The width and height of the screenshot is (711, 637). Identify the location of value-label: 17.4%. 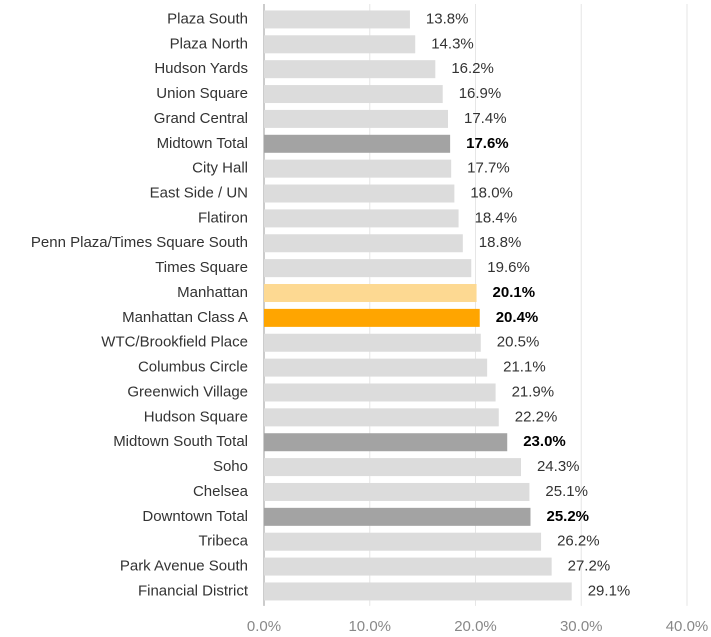
(485, 118).